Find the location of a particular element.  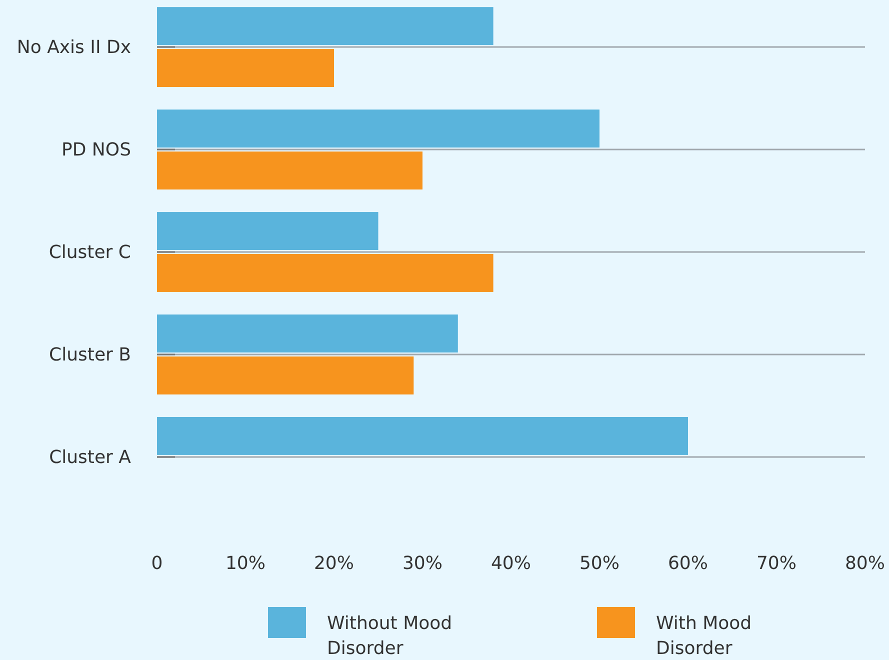

x-tick-label: 0 is located at coordinates (157, 563).